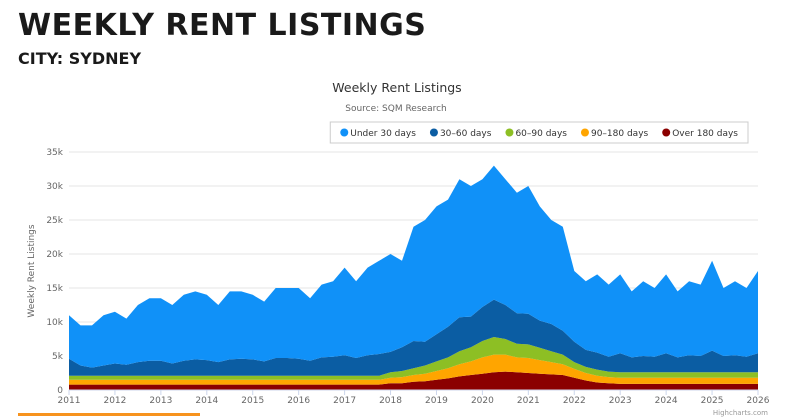 The image size is (800, 417). I want to click on x-tick-label: 2019, so click(436, 401).